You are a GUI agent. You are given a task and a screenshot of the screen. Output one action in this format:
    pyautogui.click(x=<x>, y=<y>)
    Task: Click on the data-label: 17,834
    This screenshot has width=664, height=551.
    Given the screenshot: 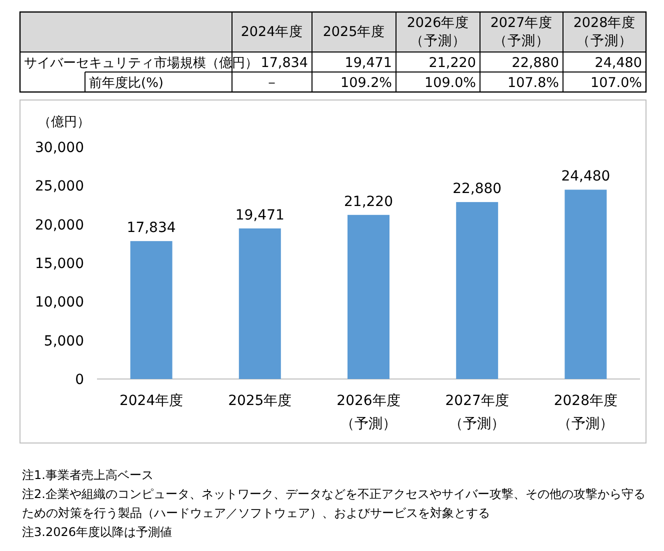 What is the action you would take?
    pyautogui.click(x=151, y=228)
    